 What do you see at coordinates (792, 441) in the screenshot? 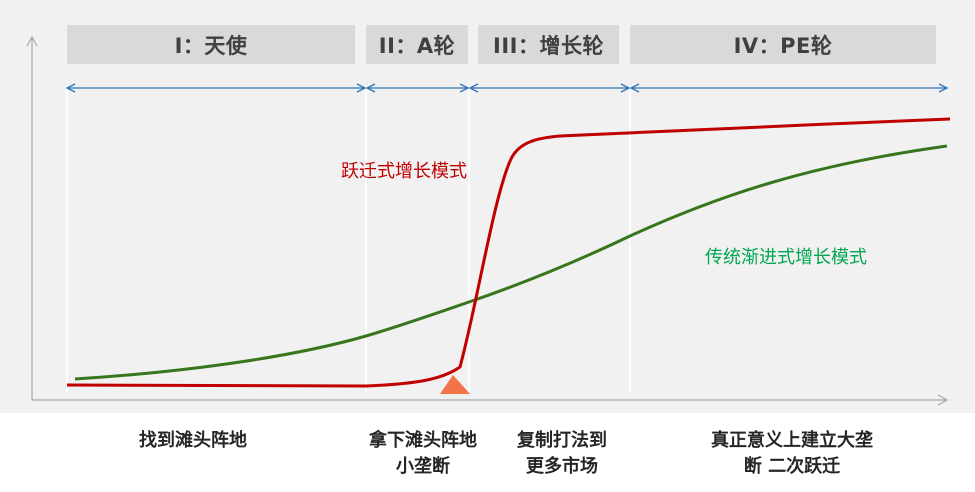
I see `stage-goal-line: 真正意义上建立大垄` at bounding box center [792, 441].